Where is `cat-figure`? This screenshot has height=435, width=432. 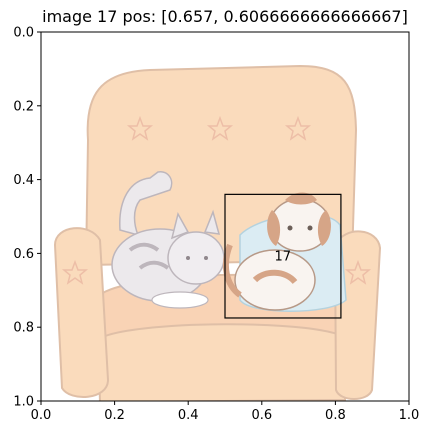 cat-figure is located at coordinates (168, 240).